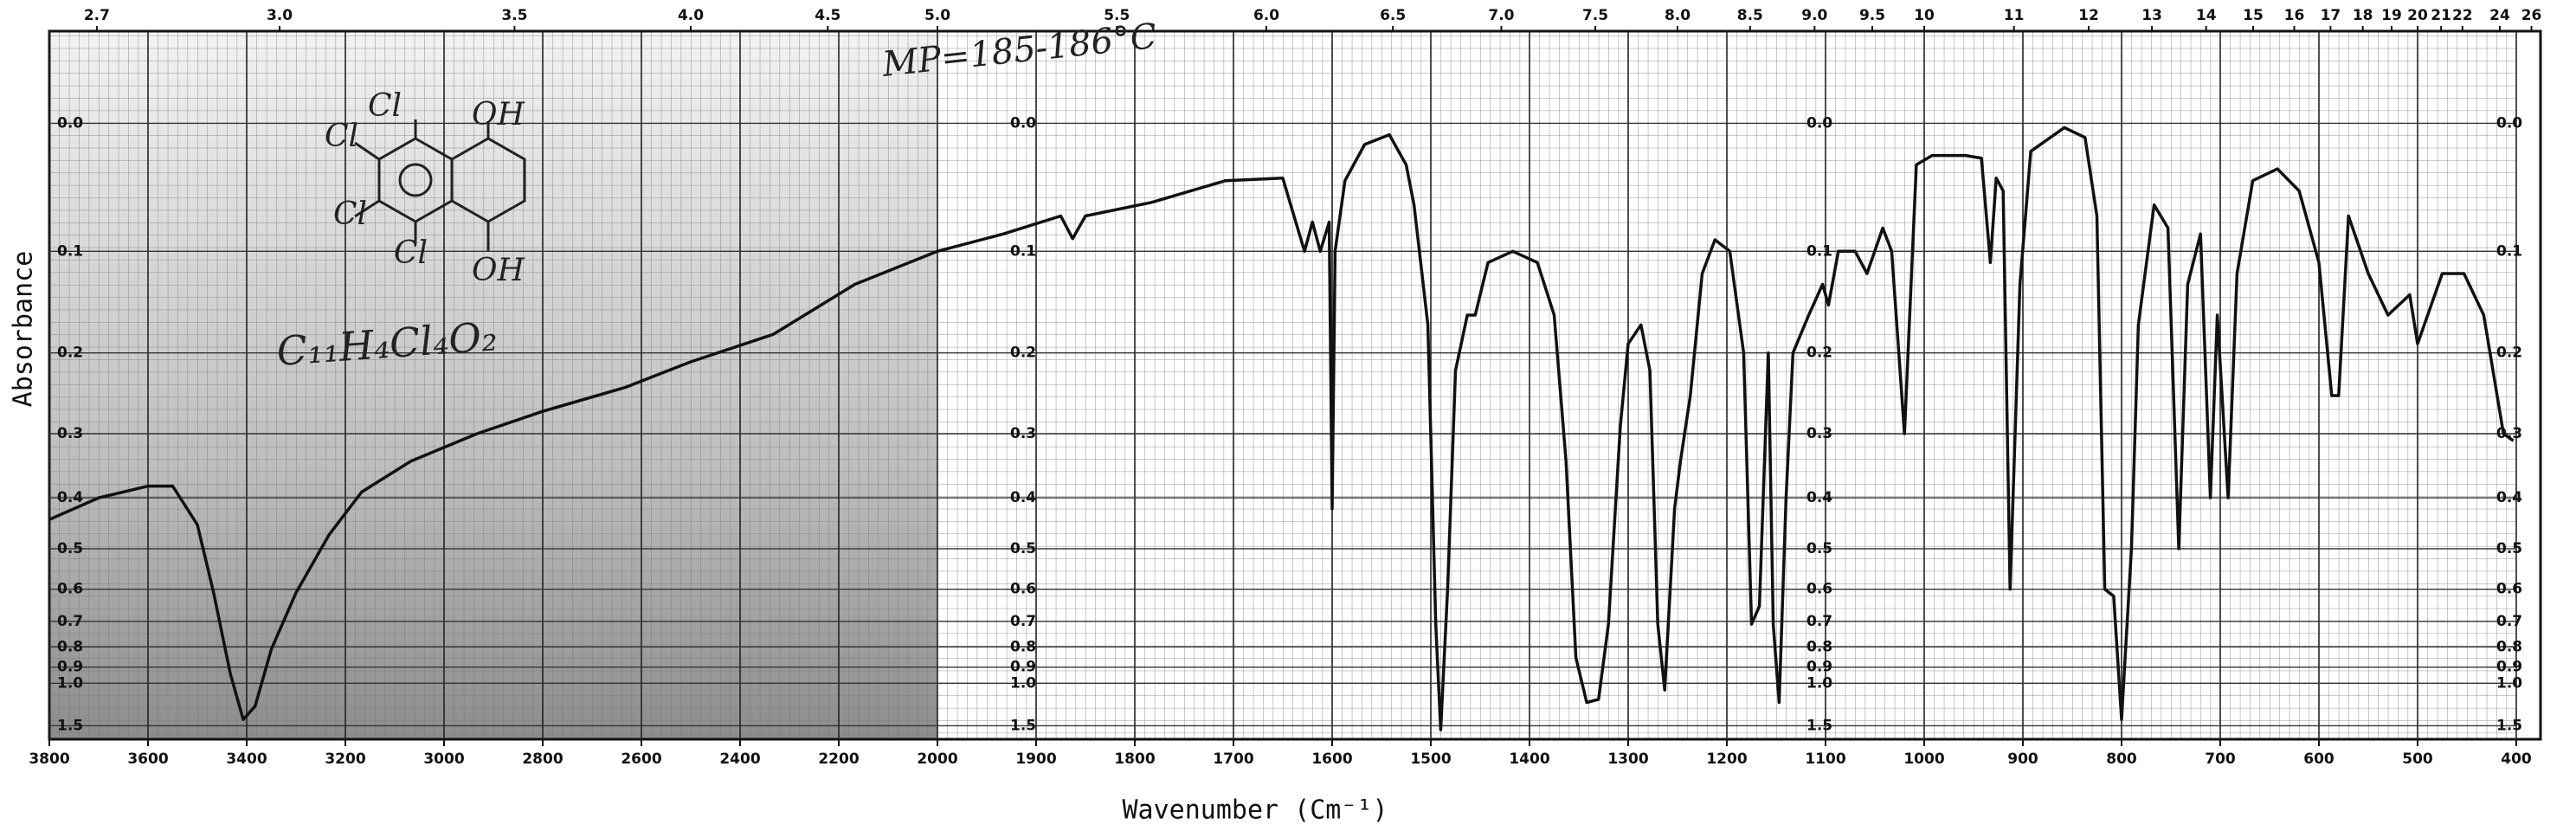  Describe the element at coordinates (2022, 759) in the screenshot. I see `x-tick-label: 900` at that location.